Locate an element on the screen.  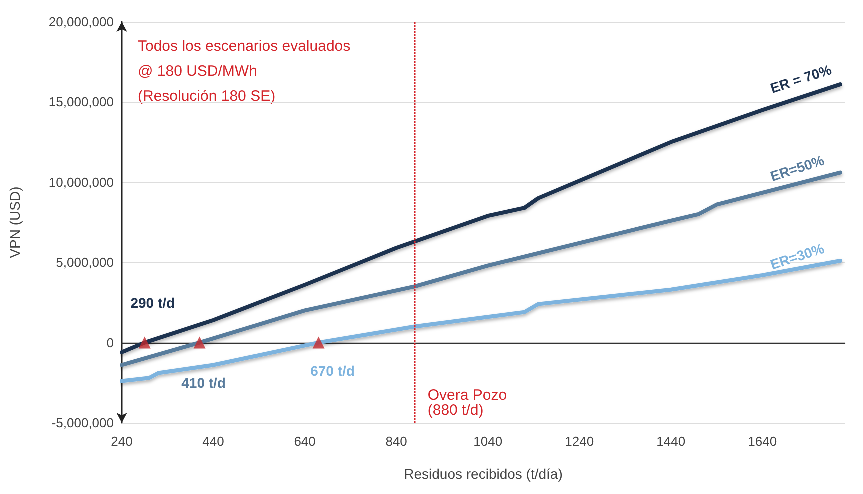
annotation: Todos los escenarios evaluados @ 180 USD/MWh (Resolución 180 SE) is located at coordinates (244, 71).